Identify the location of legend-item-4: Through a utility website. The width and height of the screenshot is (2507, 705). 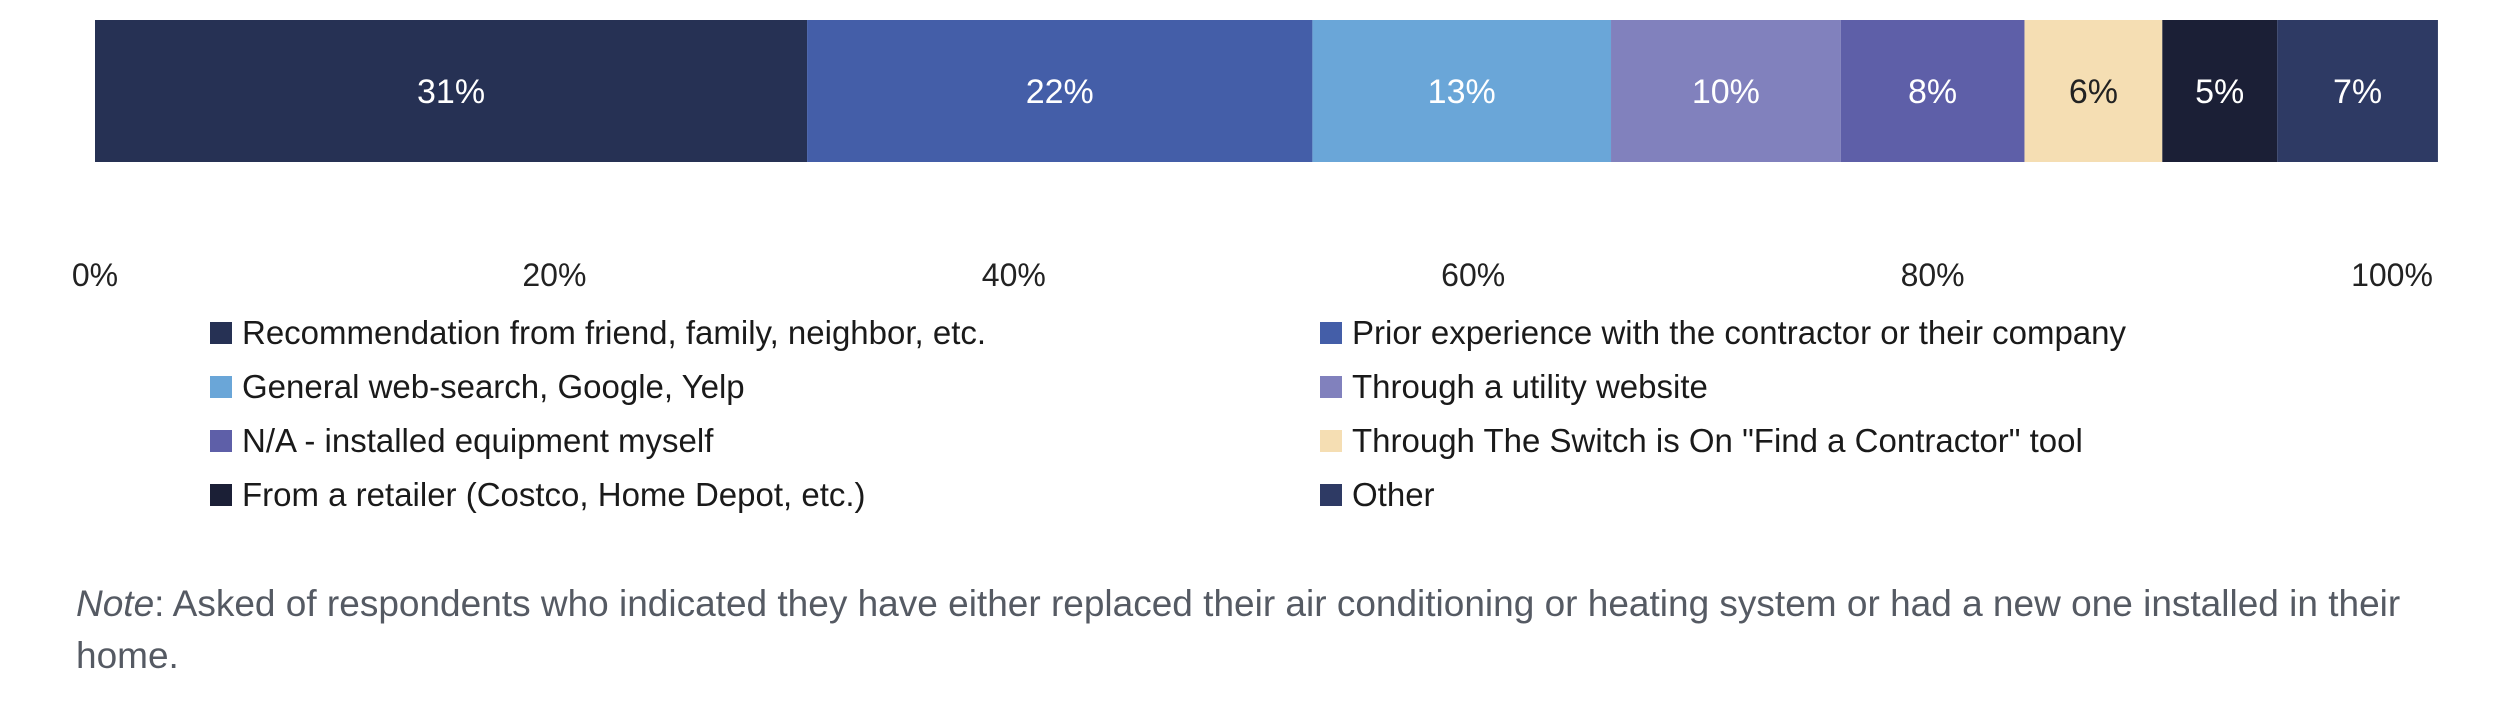
(1875, 387).